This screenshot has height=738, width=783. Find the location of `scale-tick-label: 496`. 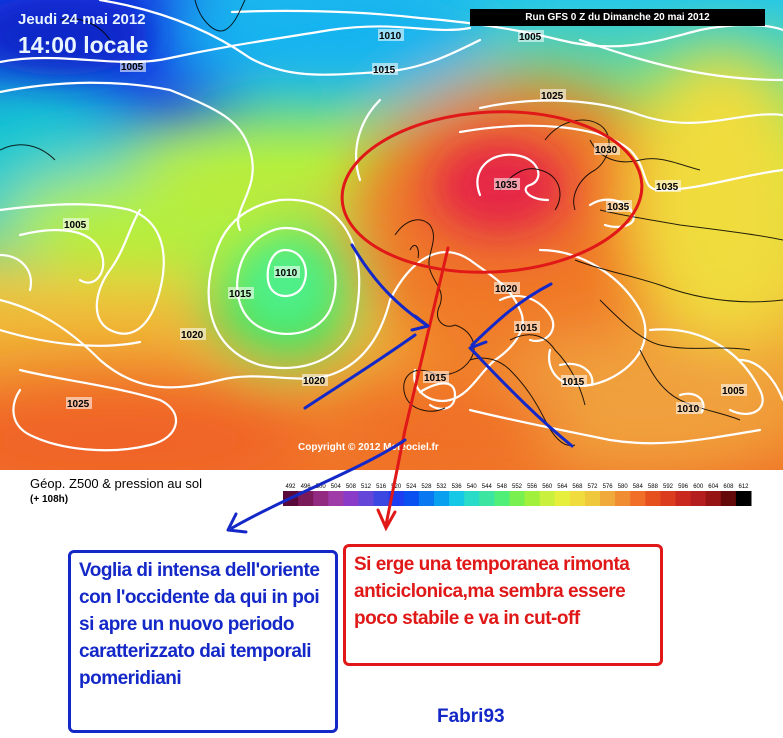

scale-tick-label: 496 is located at coordinates (306, 487).